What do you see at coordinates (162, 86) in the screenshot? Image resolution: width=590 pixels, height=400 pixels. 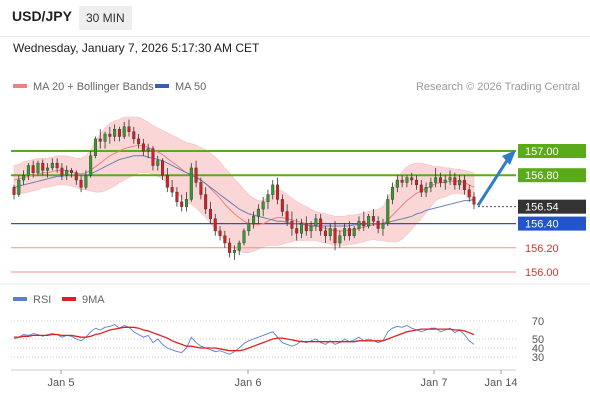 I see `ma50-legend-swatch` at bounding box center [162, 86].